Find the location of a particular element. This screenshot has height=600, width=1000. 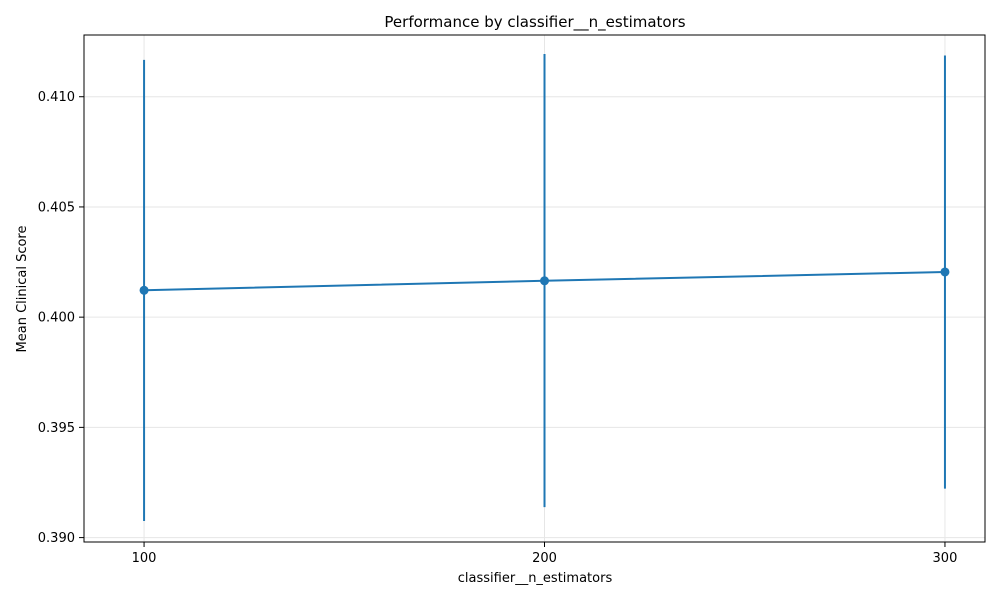

y-axis-label: Mean Clinical Score is located at coordinates (22, 289).